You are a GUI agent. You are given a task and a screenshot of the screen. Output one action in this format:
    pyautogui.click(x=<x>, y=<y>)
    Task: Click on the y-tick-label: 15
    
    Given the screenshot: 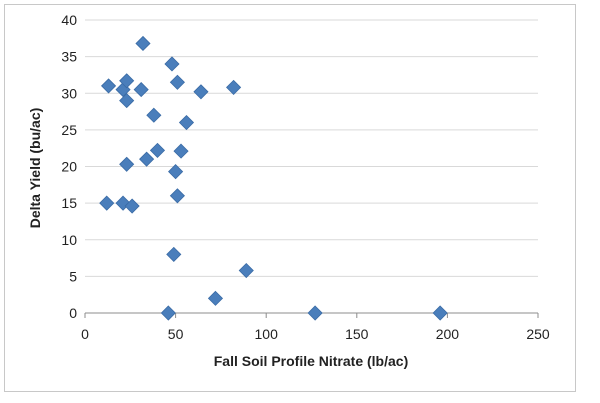 What is the action you would take?
    pyautogui.click(x=69, y=203)
    